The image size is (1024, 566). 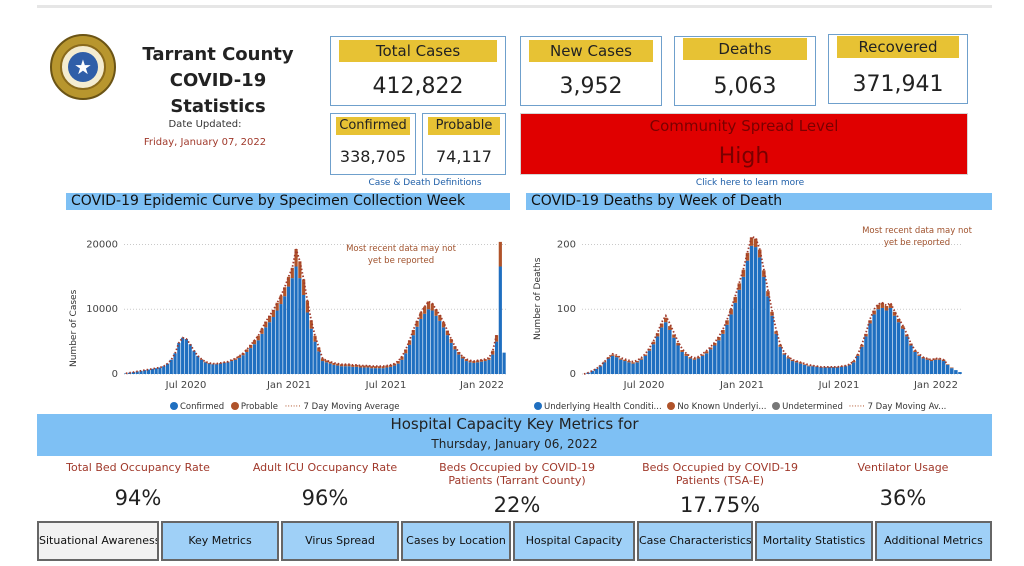 I want to click on learn-more-link: Click here to learn more, so click(x=750, y=183).